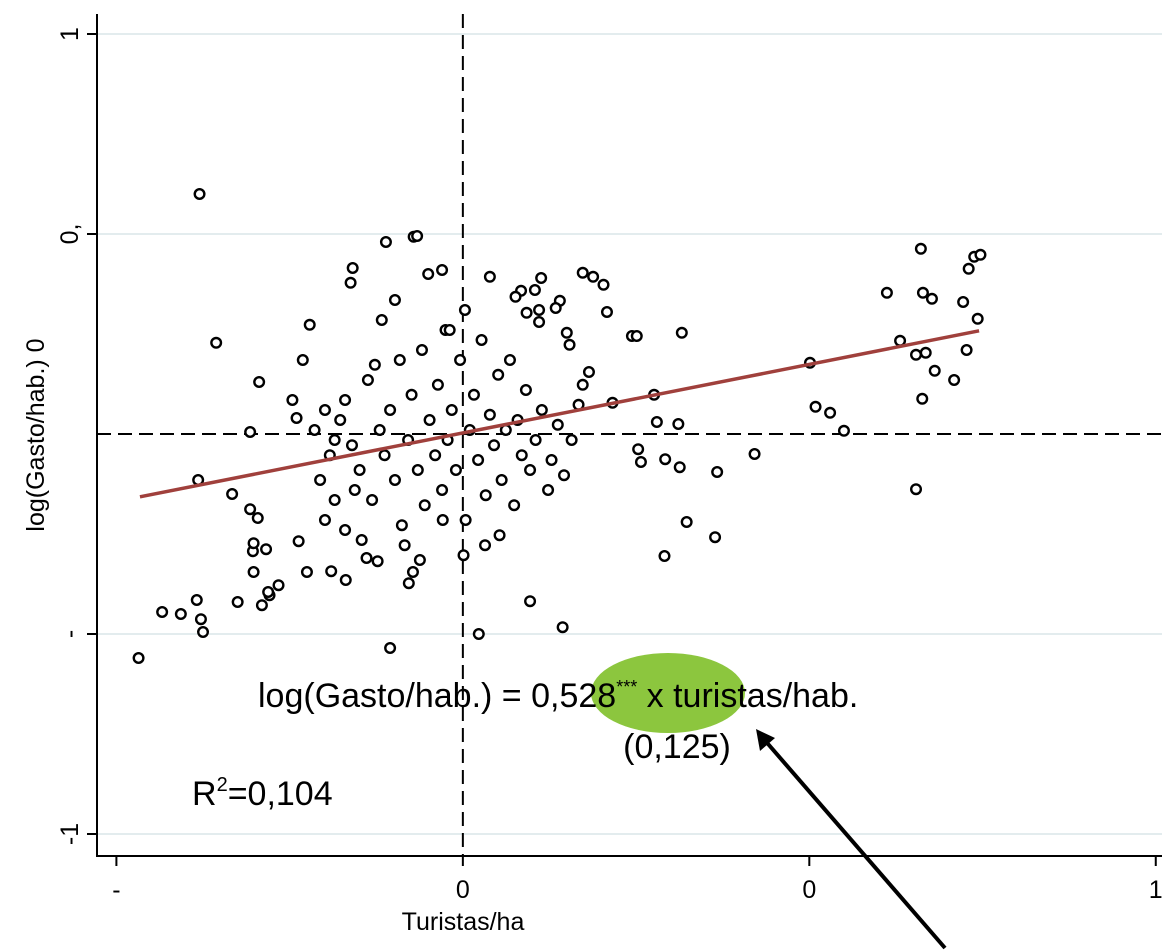 This screenshot has height=950, width=1162. What do you see at coordinates (573, 696) in the screenshot?
I see `coefficient: 0,528` at bounding box center [573, 696].